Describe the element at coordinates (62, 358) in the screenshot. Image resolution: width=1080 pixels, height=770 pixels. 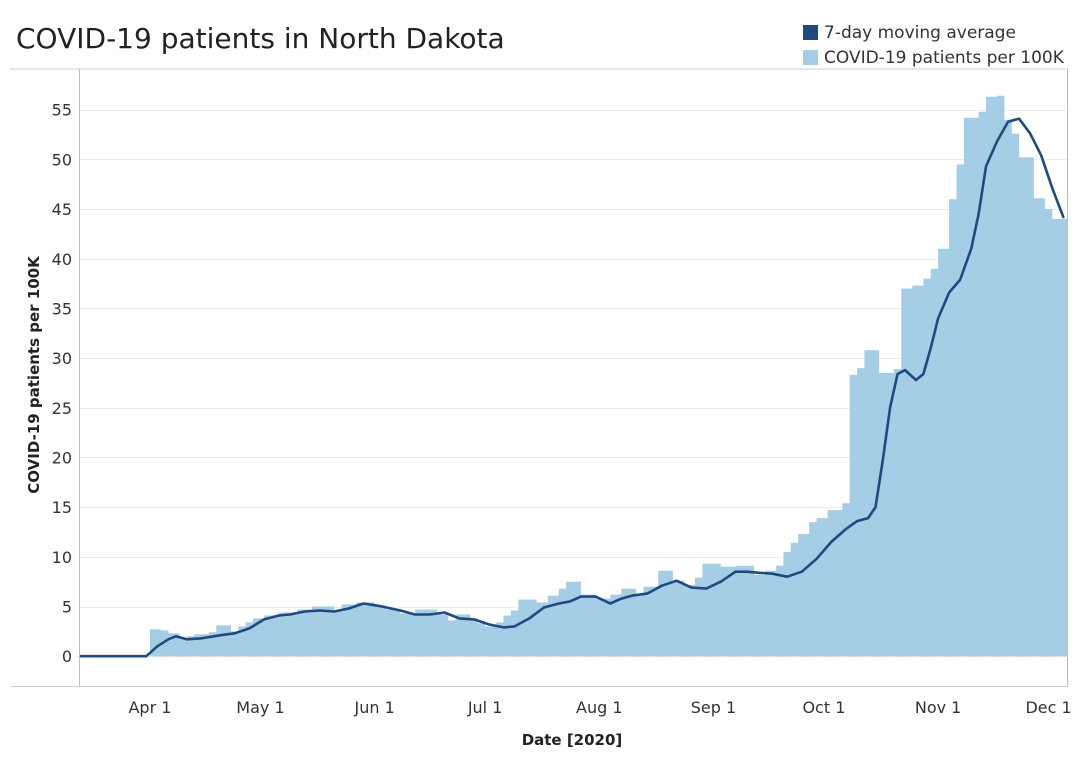
I see `y-tick-30: 30` at that location.